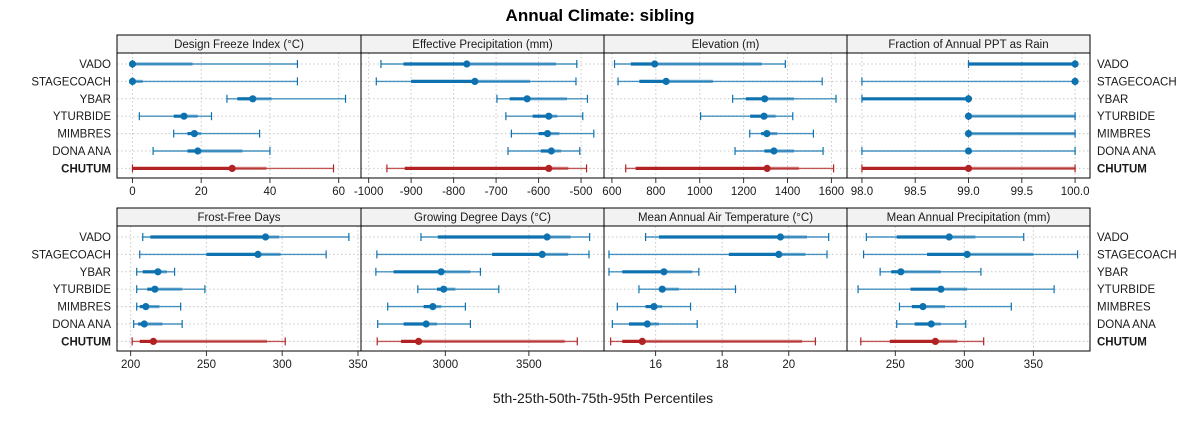 The image size is (1200, 425). What do you see at coordinates (95, 273) in the screenshot?
I see `row-label-left: YBAR` at bounding box center [95, 273].